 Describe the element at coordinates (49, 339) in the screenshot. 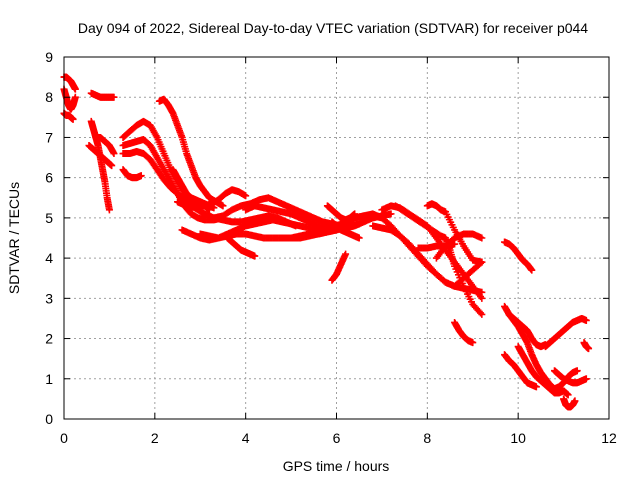

I see `y-tick-label: 2` at that location.